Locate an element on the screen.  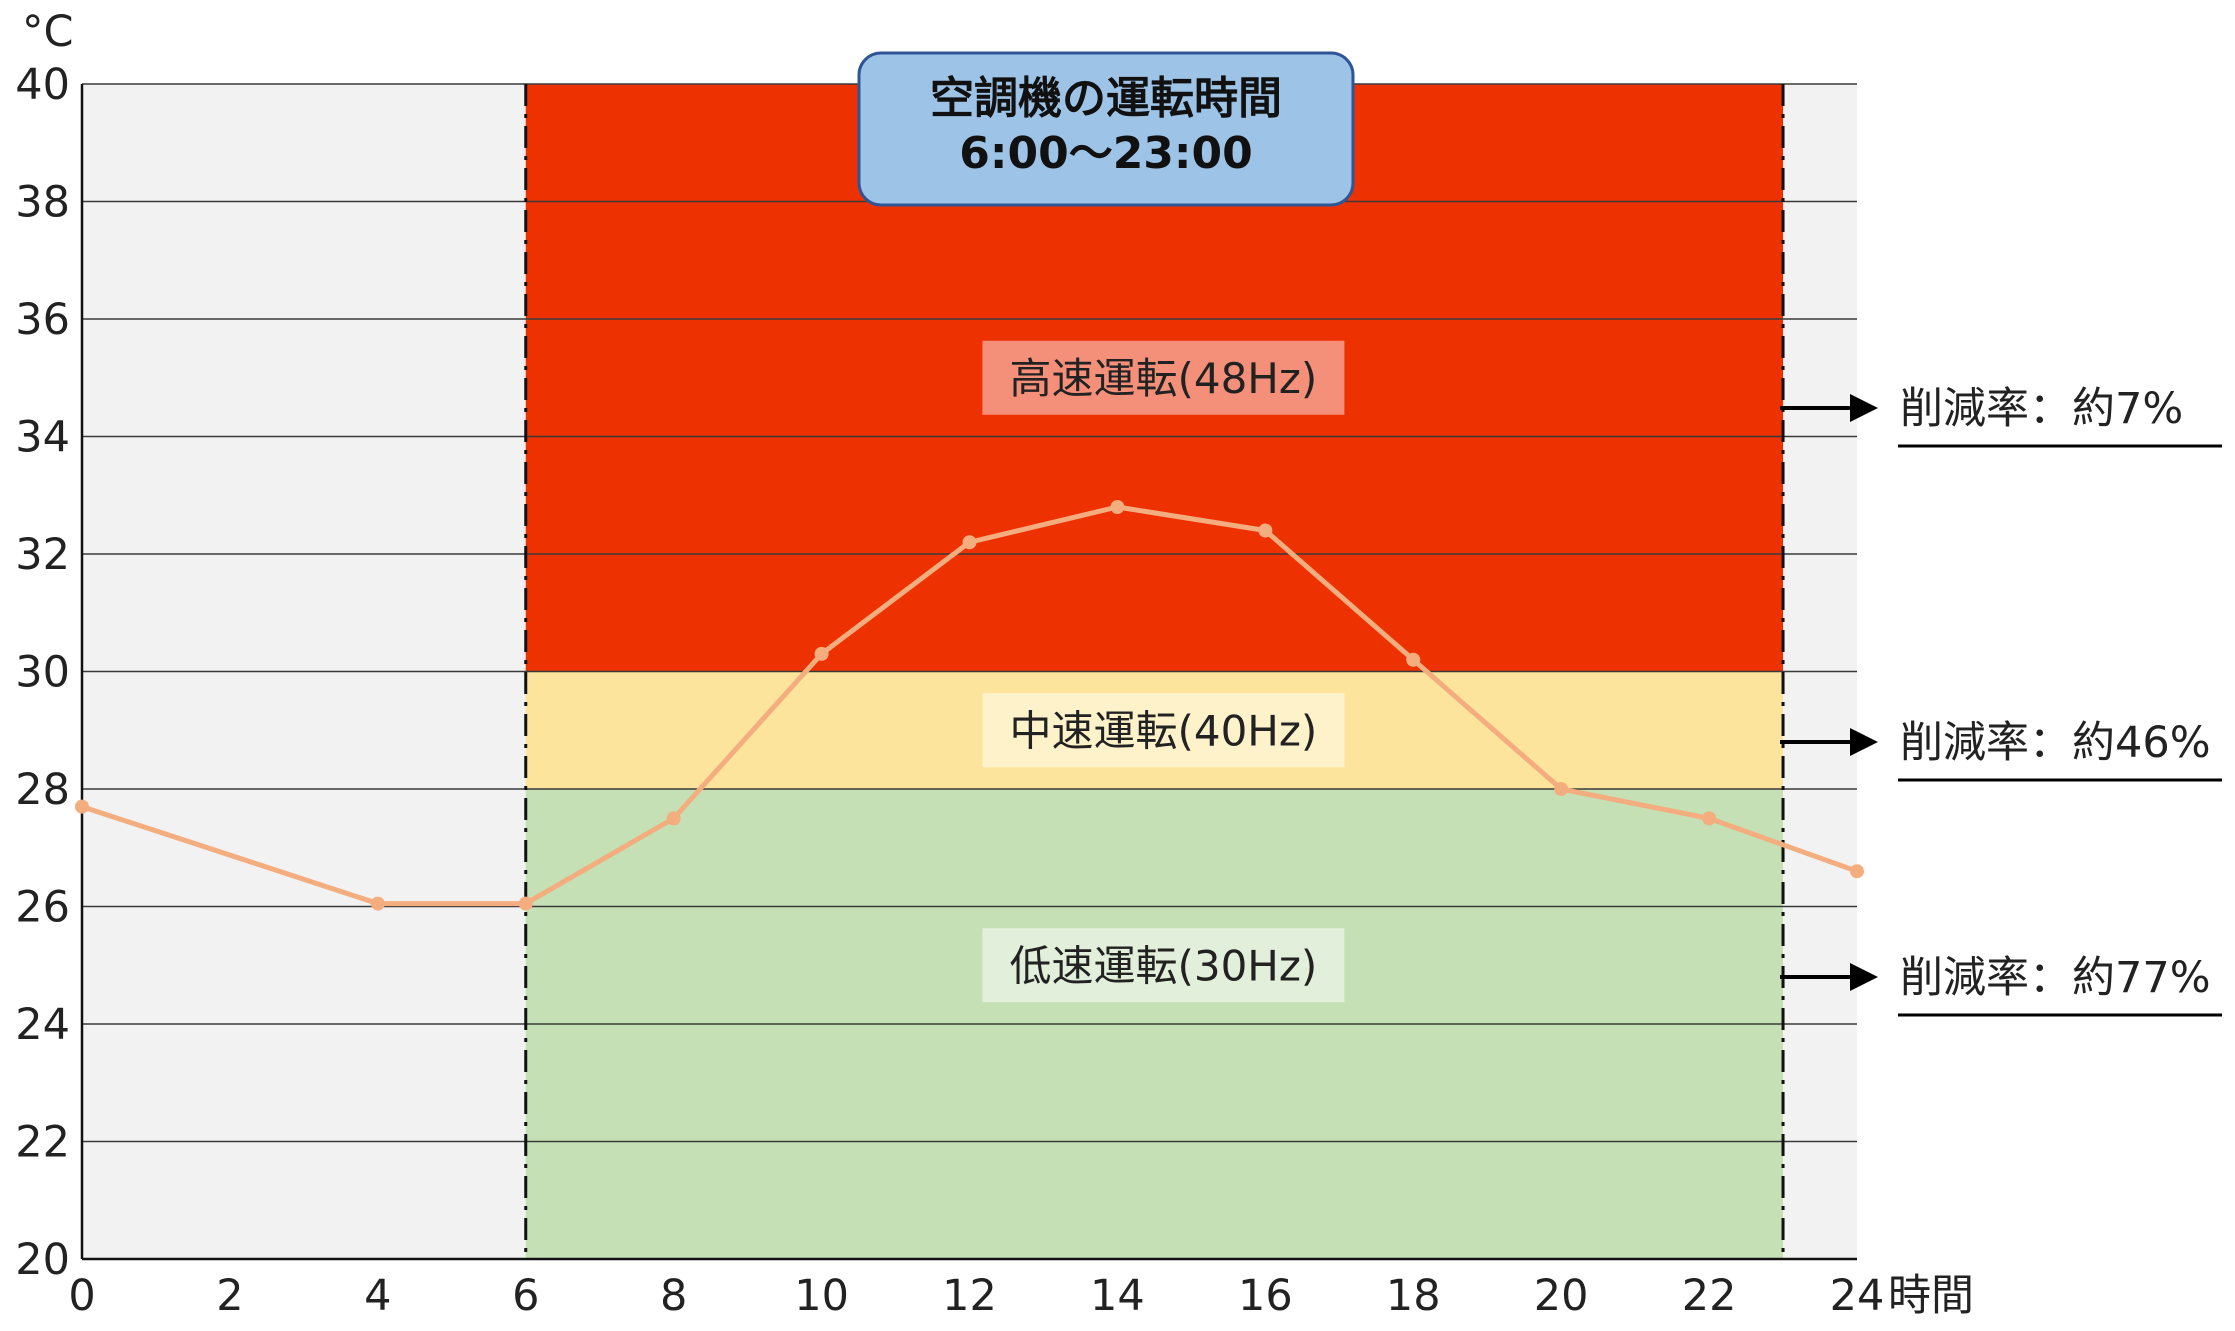
y-tick-label: 38 is located at coordinates (42, 203).